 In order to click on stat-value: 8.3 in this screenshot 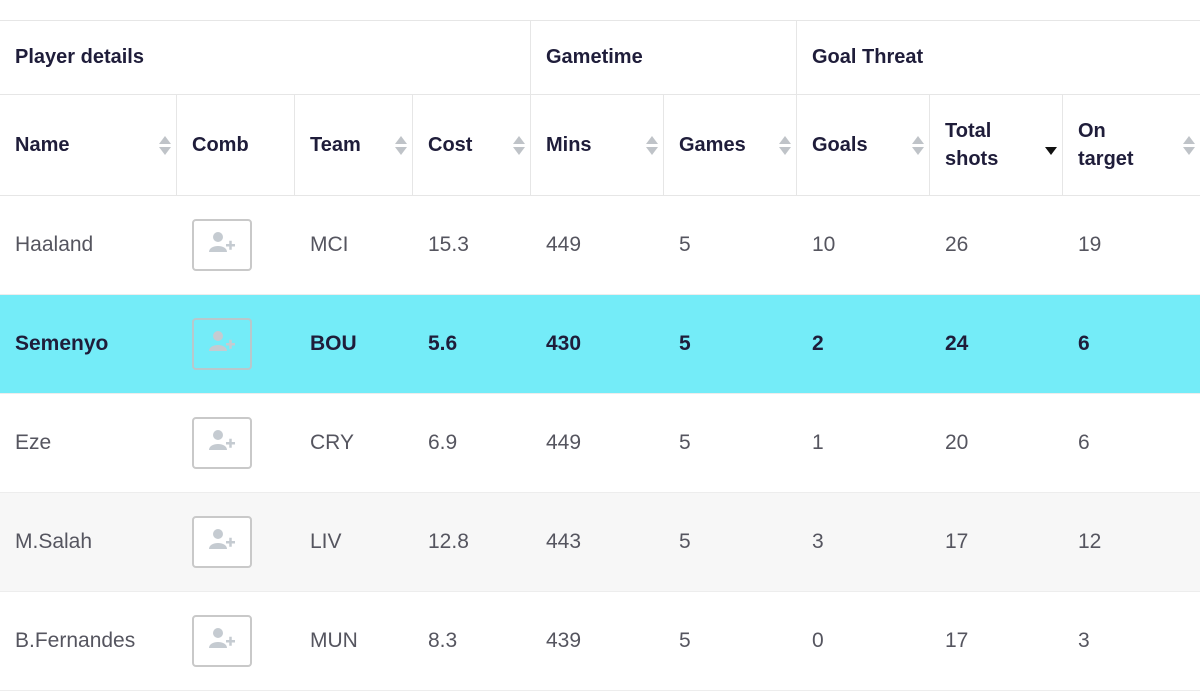, I will do `click(443, 640)`.